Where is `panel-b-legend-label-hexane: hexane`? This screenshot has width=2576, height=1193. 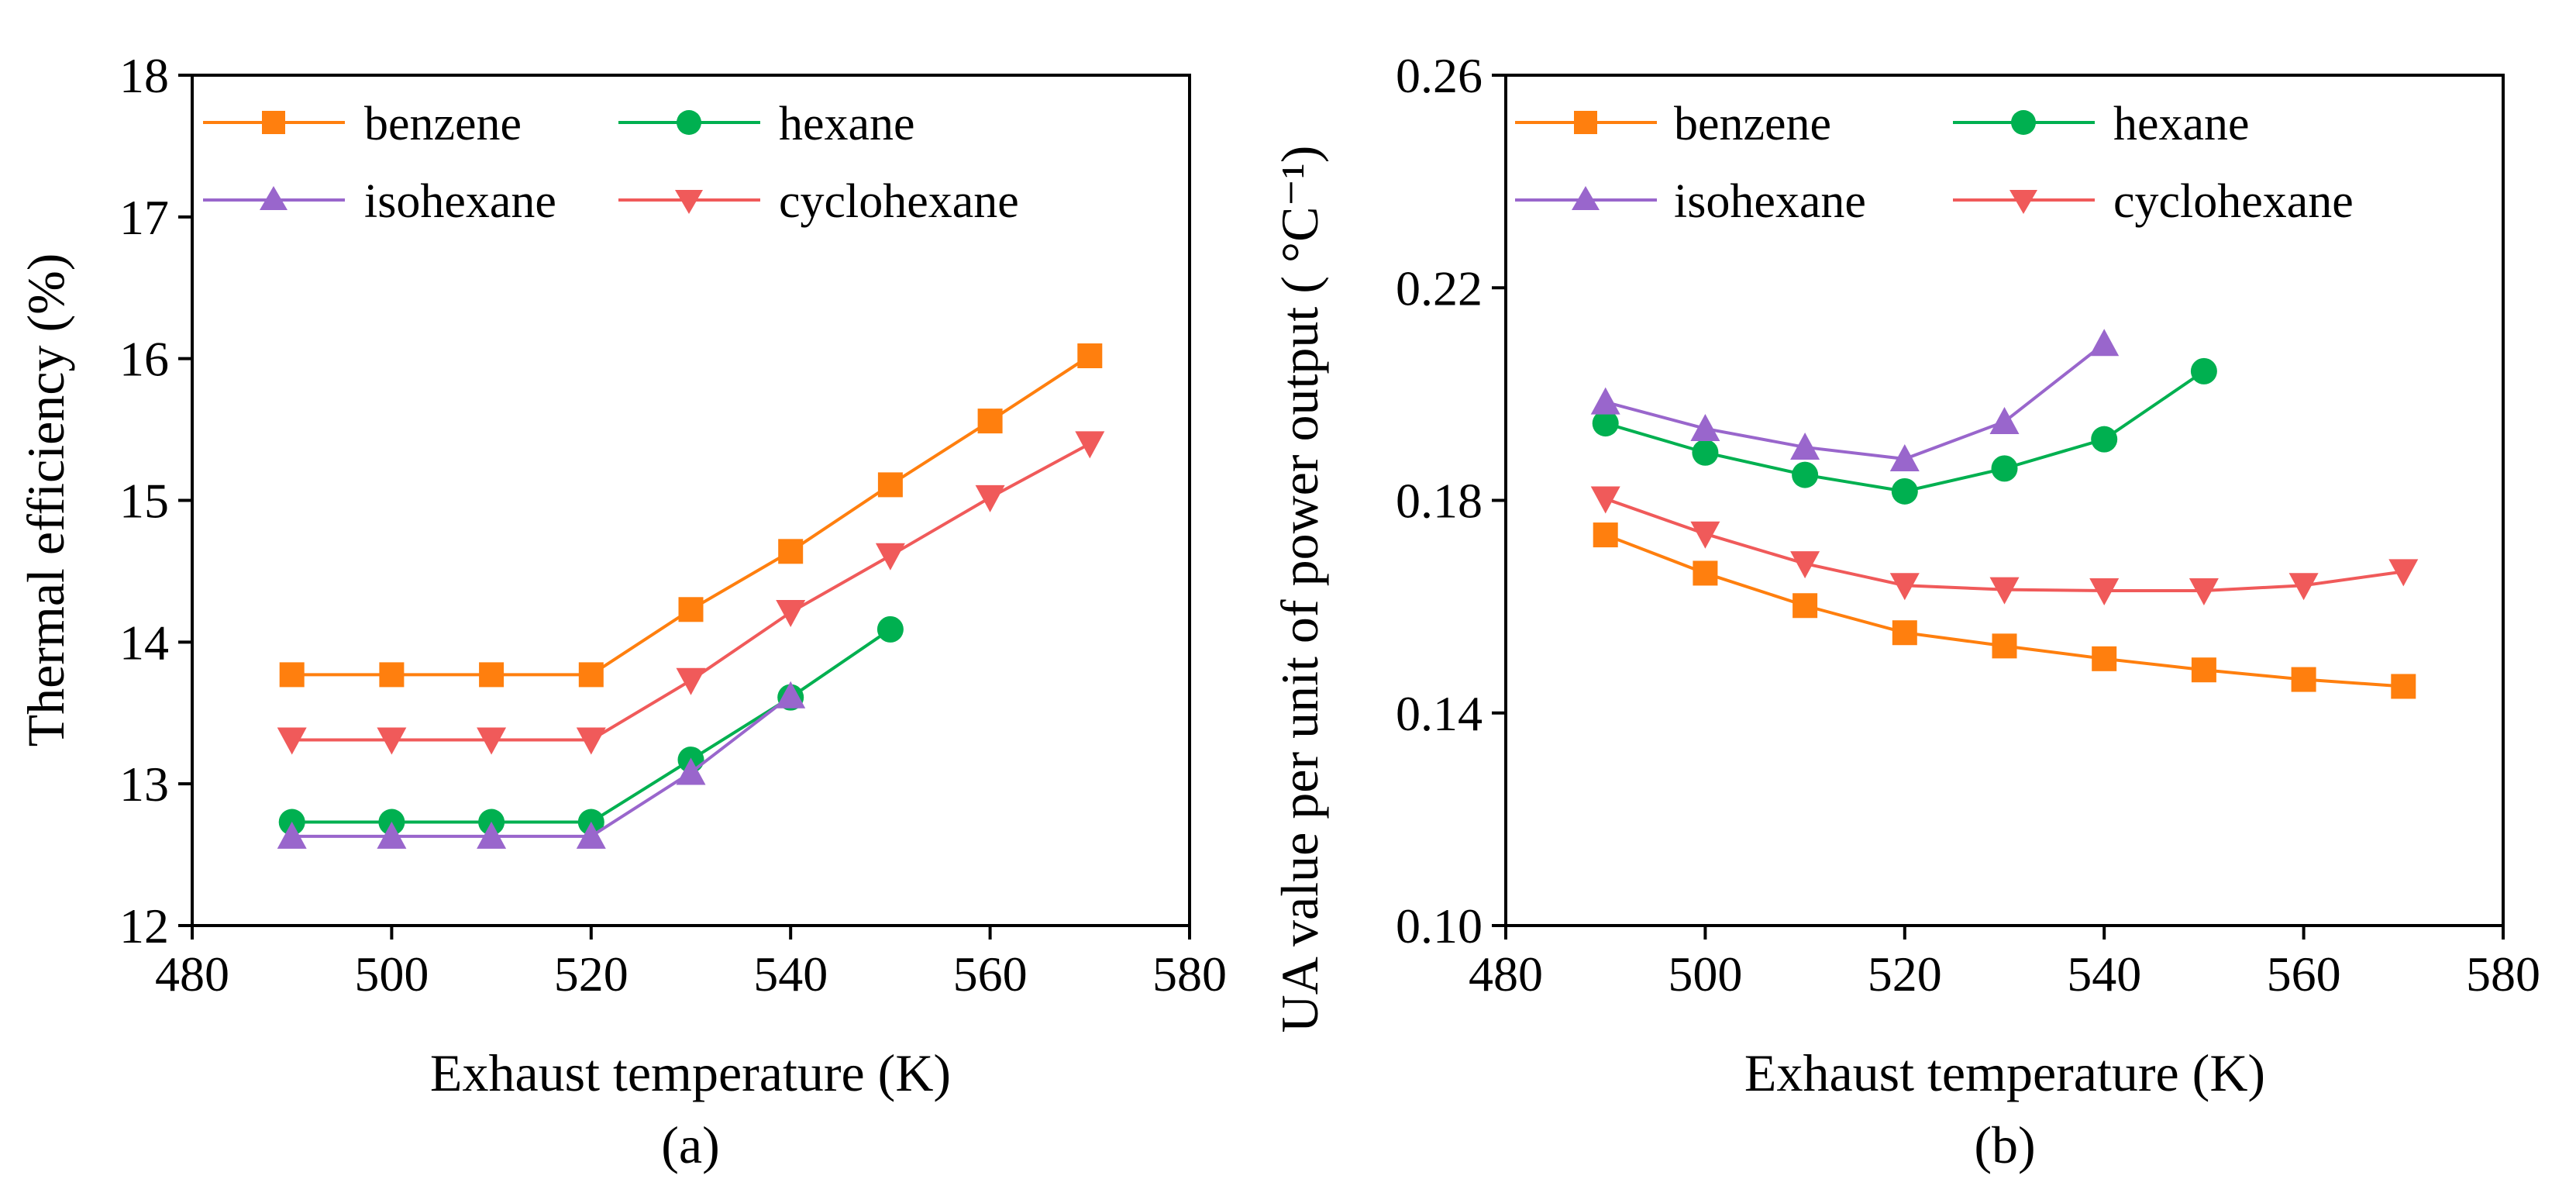
panel-b-legend-label-hexane: hexane is located at coordinates (2181, 124).